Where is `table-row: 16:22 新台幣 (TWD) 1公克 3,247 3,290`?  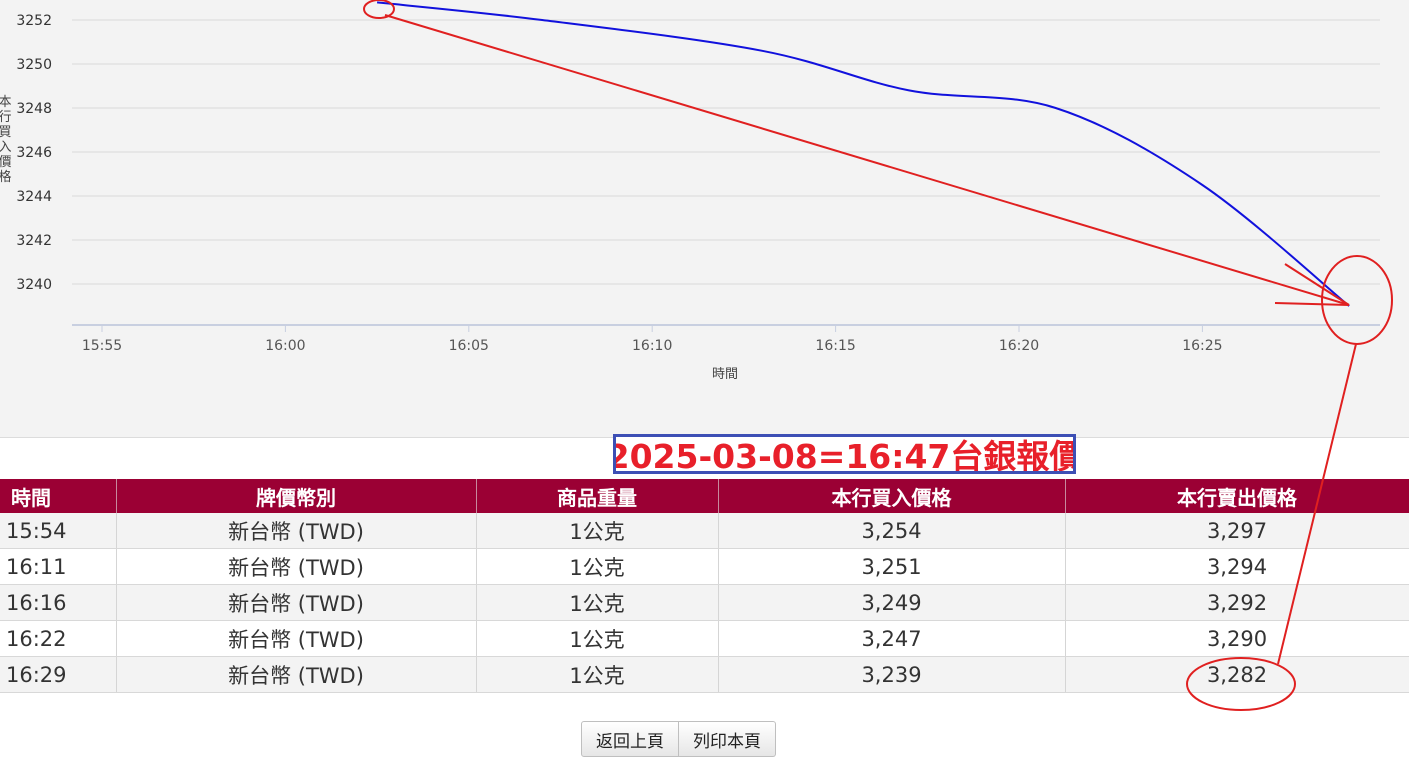 table-row: 16:22 新台幣 (TWD) 1公克 3,247 3,290 is located at coordinates (704, 638).